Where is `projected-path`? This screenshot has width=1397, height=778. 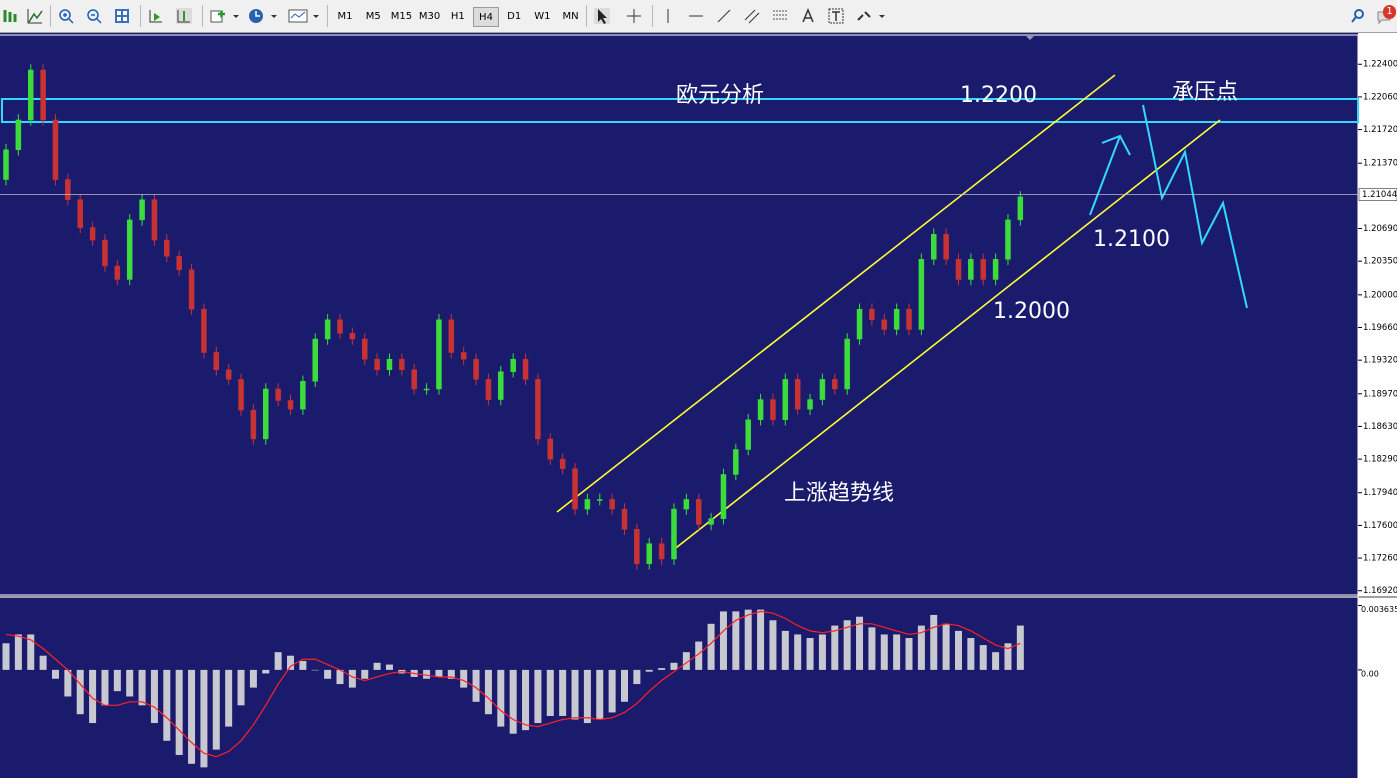
projected-path is located at coordinates (1195, 206).